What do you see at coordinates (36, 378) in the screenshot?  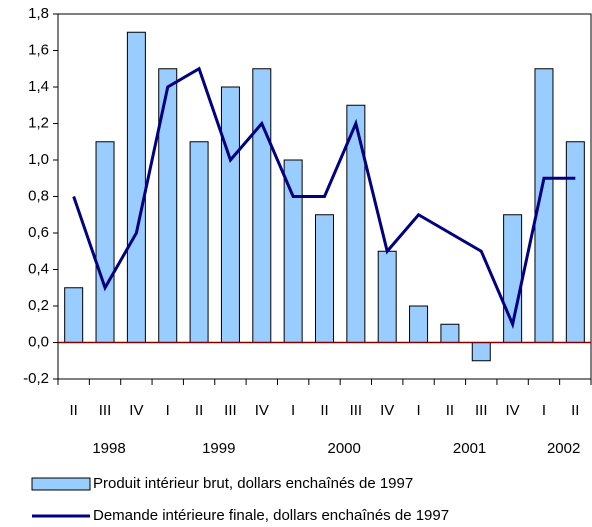 I see `y-tick-label: -0,2` at bounding box center [36, 378].